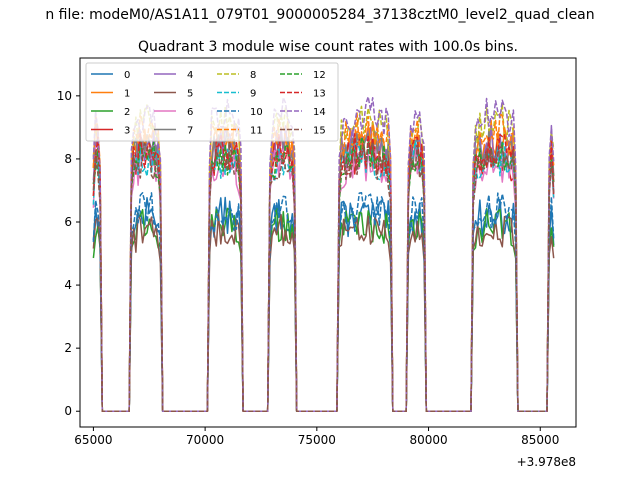 Image resolution: width=640 pixels, height=480 pixels. Describe the element at coordinates (127, 75) in the screenshot. I see `legend-label-0: 0` at that location.